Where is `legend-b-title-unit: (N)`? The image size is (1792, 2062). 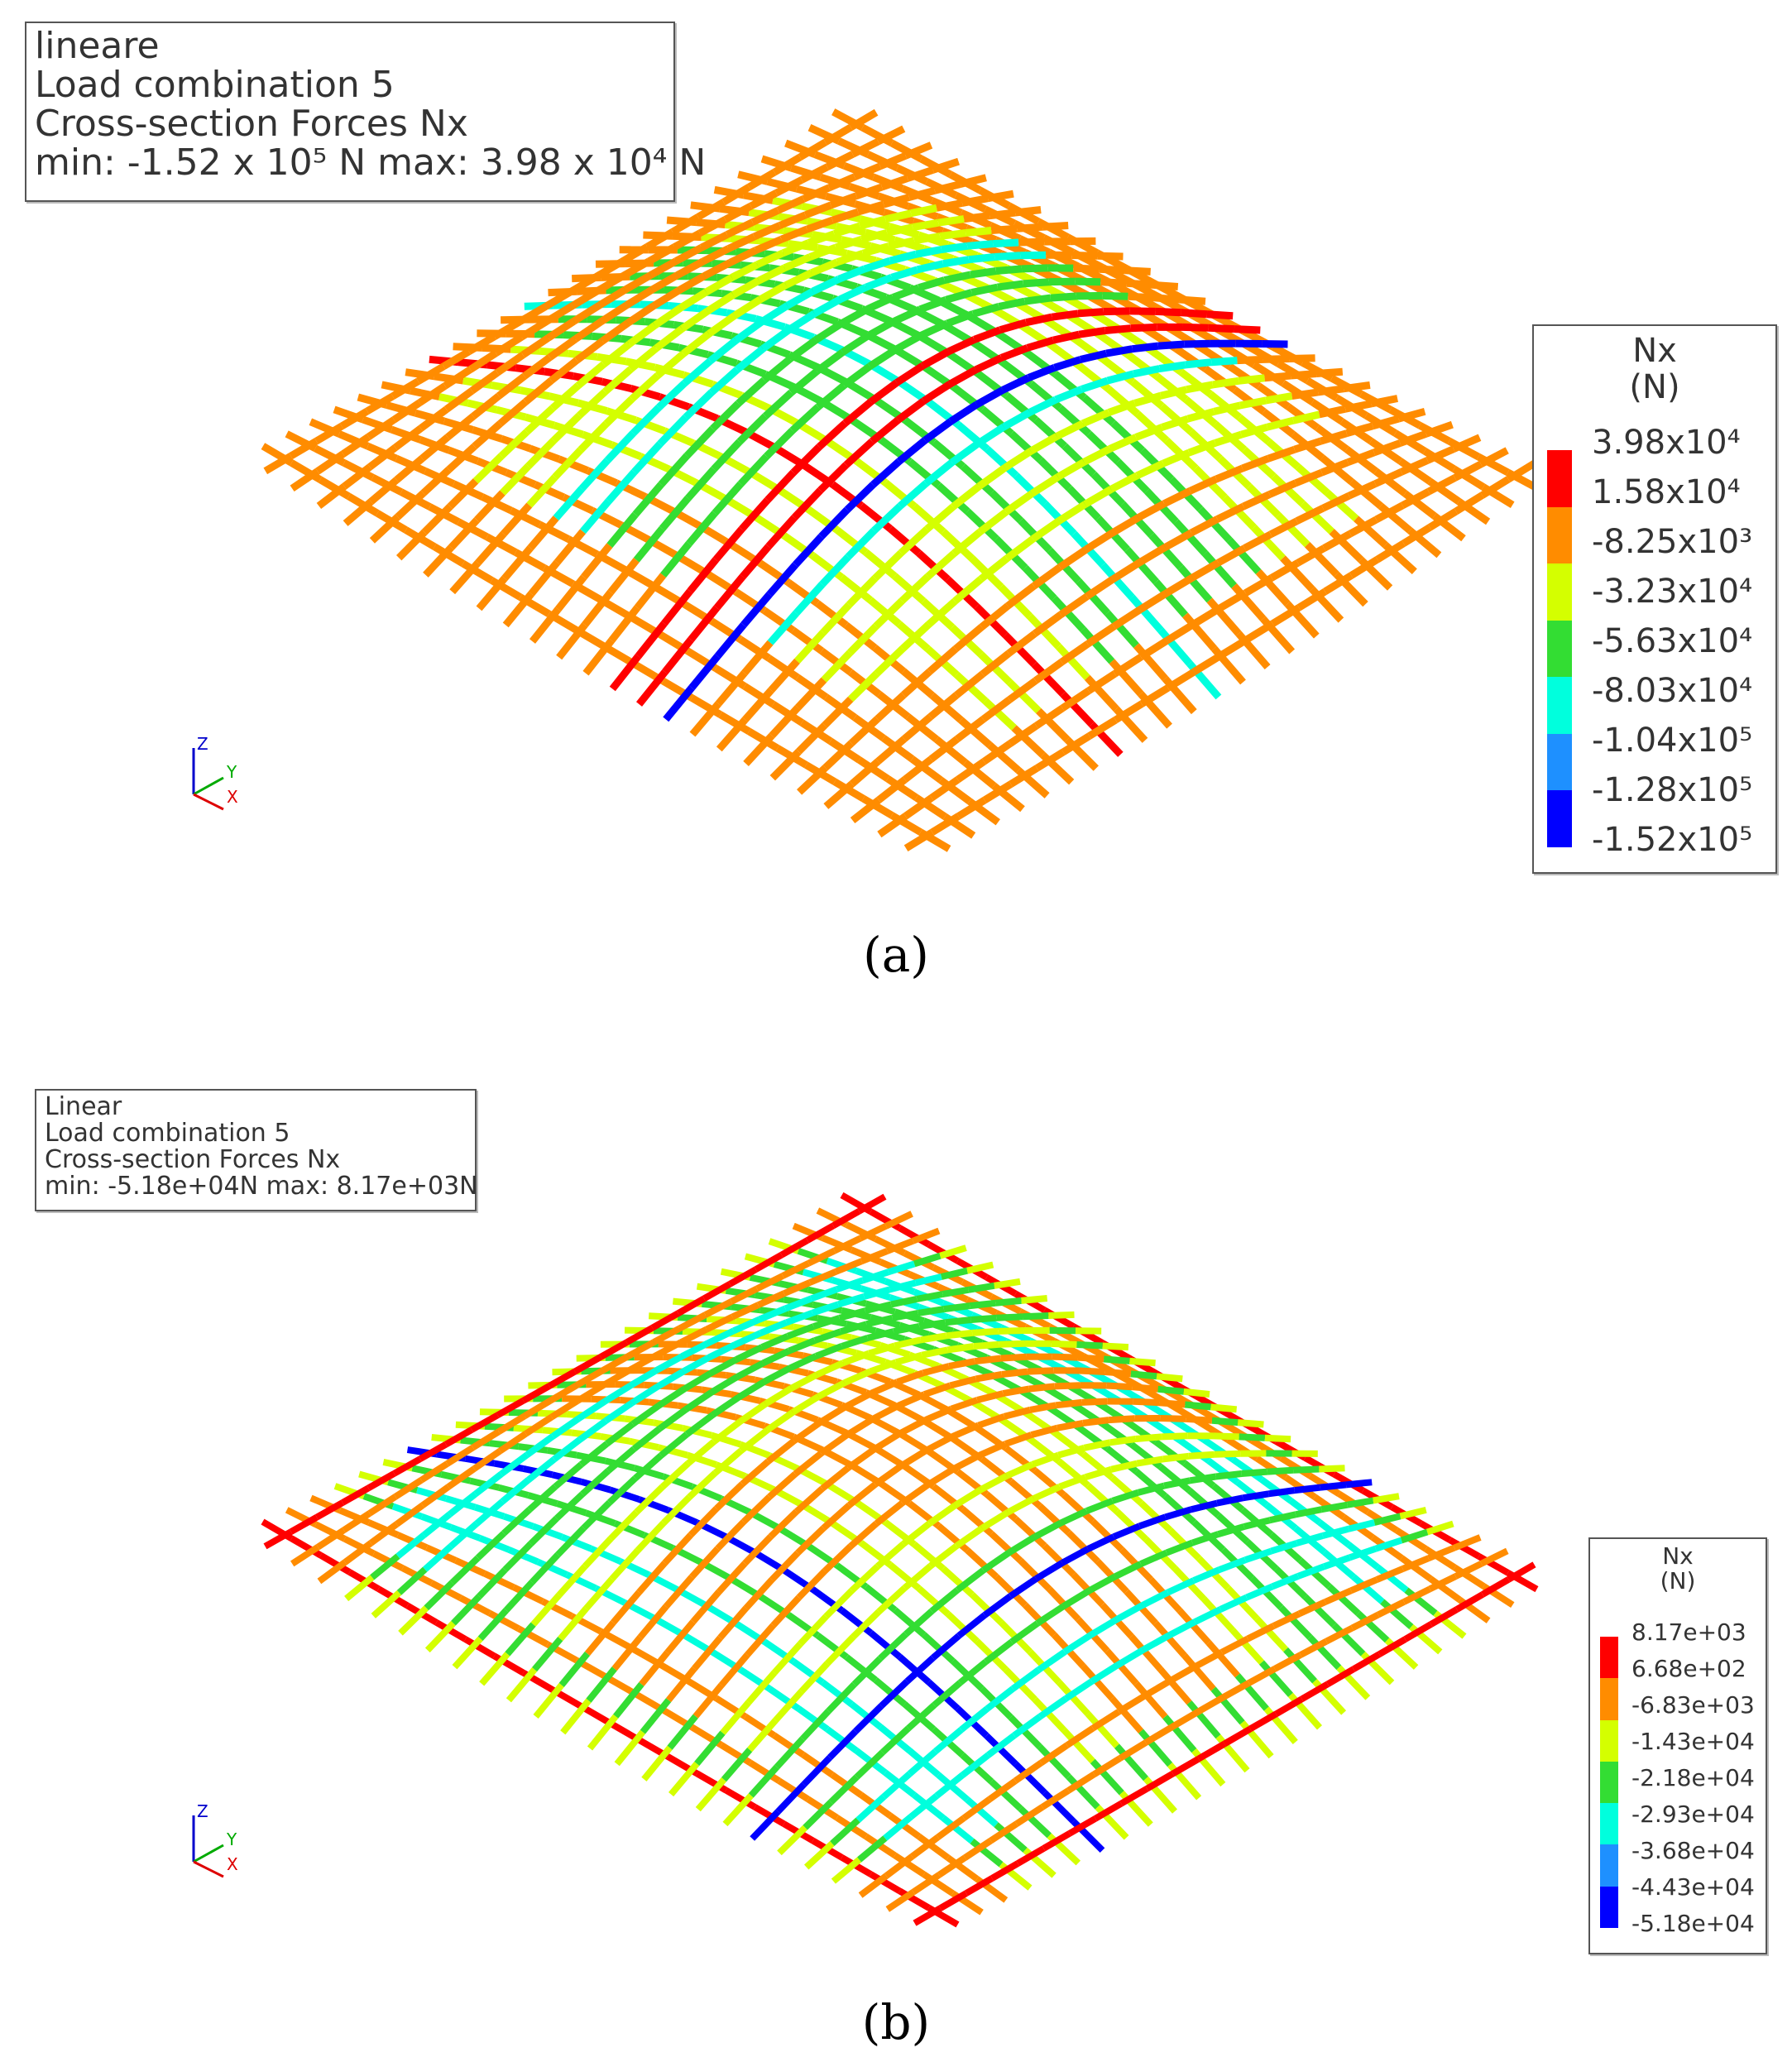
legend-b-title-unit: (N) is located at coordinates (1678, 1581).